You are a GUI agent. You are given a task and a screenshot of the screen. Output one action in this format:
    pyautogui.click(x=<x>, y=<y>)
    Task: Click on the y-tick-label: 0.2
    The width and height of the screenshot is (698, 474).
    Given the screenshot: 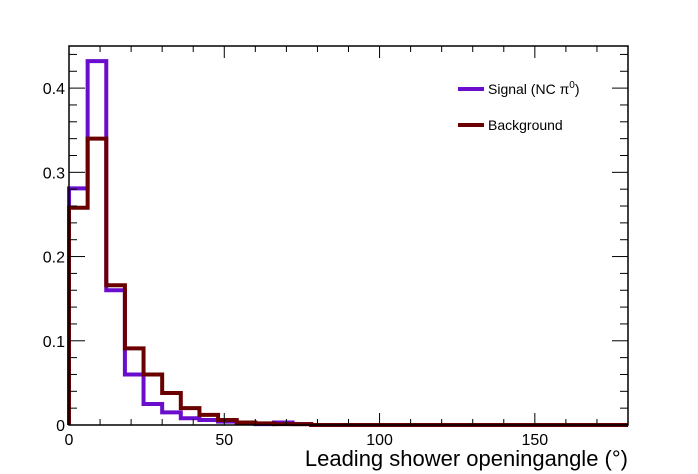 What is the action you would take?
    pyautogui.click(x=54, y=258)
    